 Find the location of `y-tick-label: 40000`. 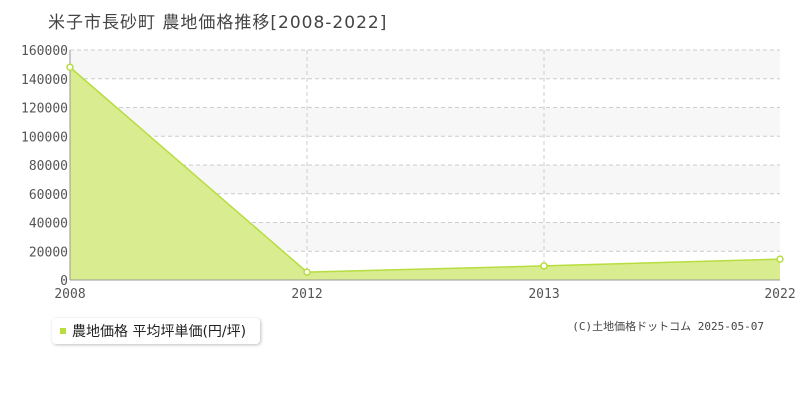

y-tick-label: 40000 is located at coordinates (48, 224).